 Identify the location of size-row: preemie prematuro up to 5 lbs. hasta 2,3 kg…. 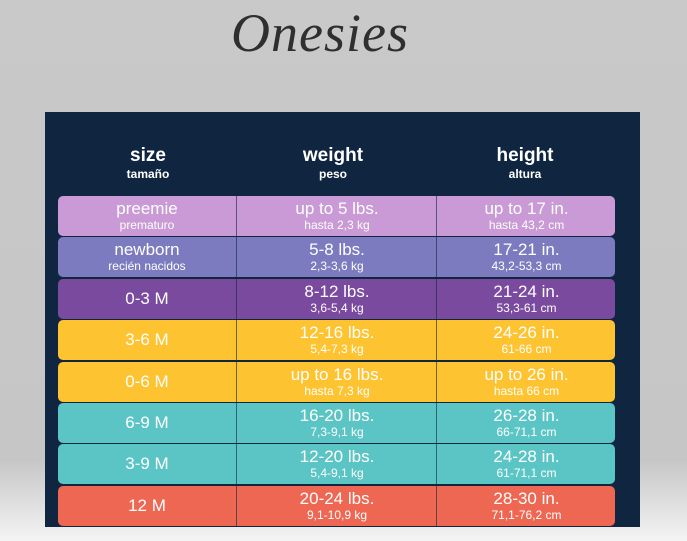
(336, 216).